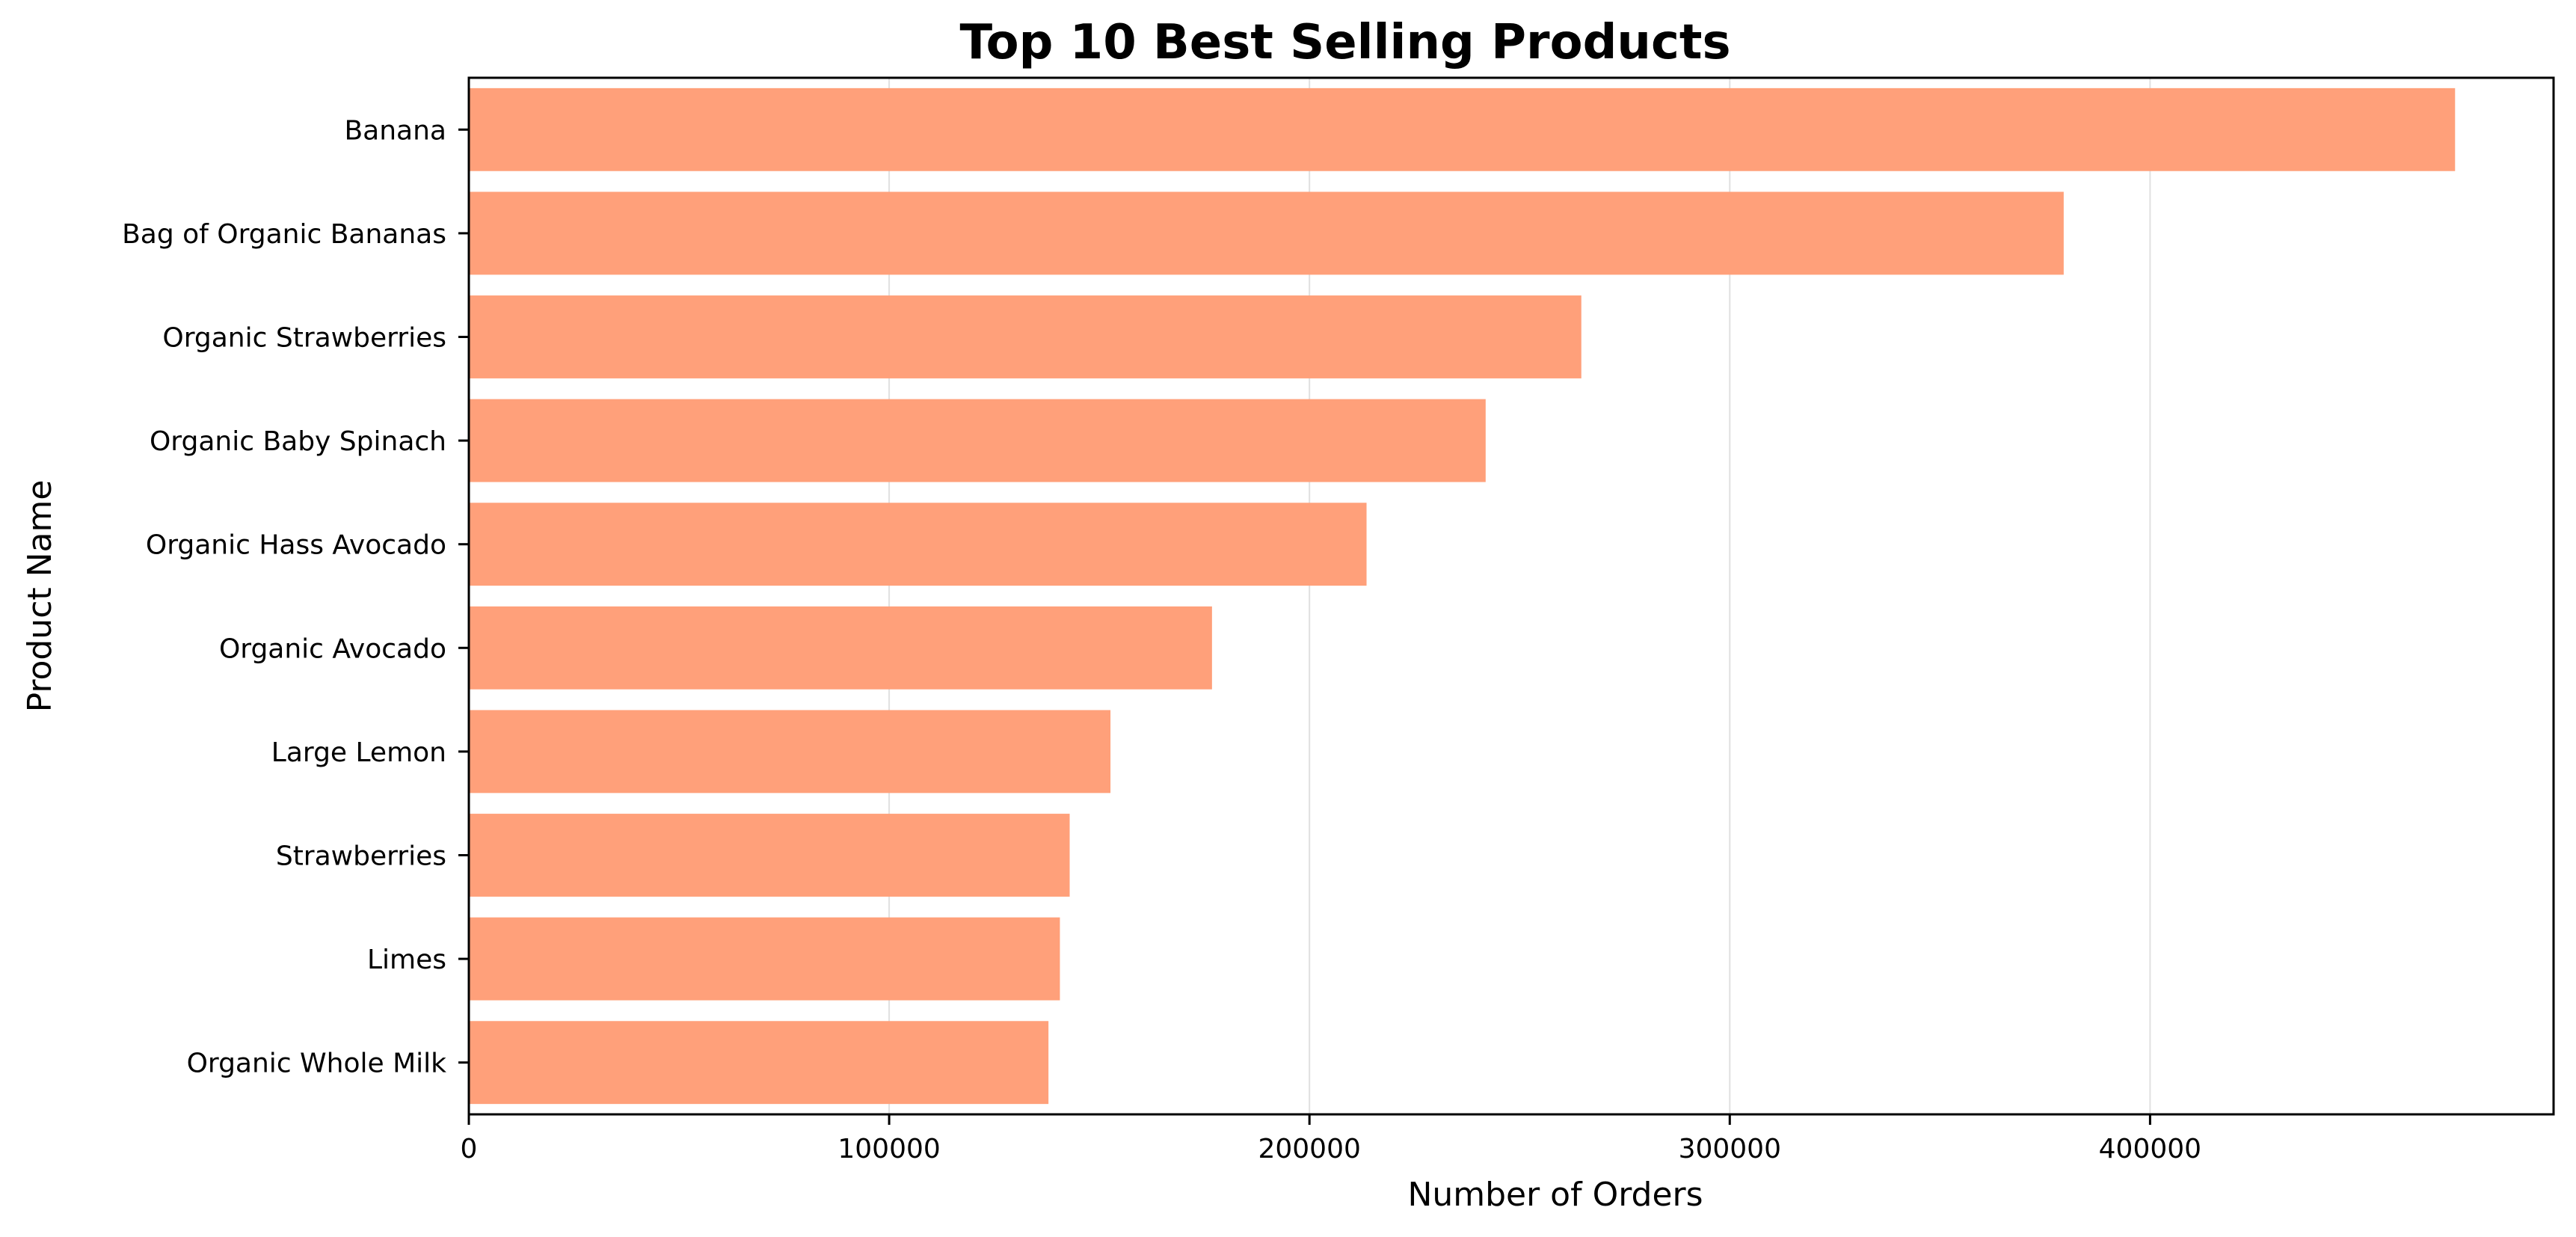 This screenshot has width=2576, height=1237. Describe the element at coordinates (298, 441) in the screenshot. I see `y-tick-label: Organic Baby Spinach` at that location.